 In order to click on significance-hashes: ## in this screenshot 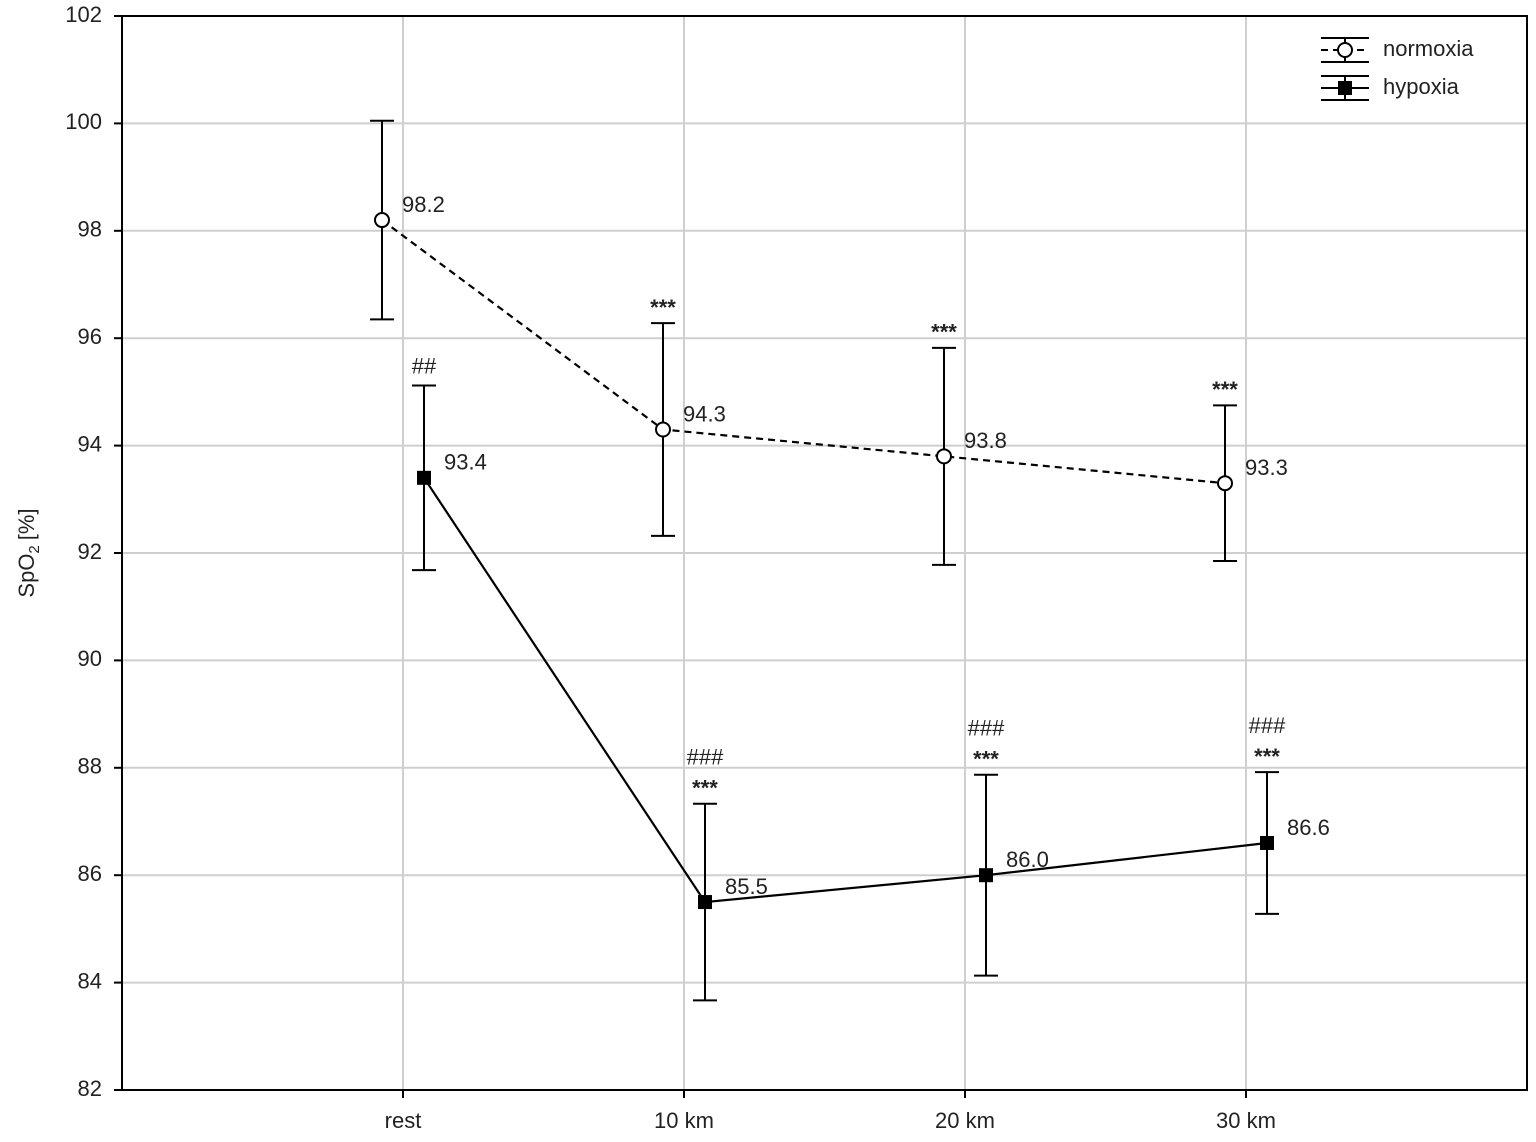, I will do `click(424, 365)`.